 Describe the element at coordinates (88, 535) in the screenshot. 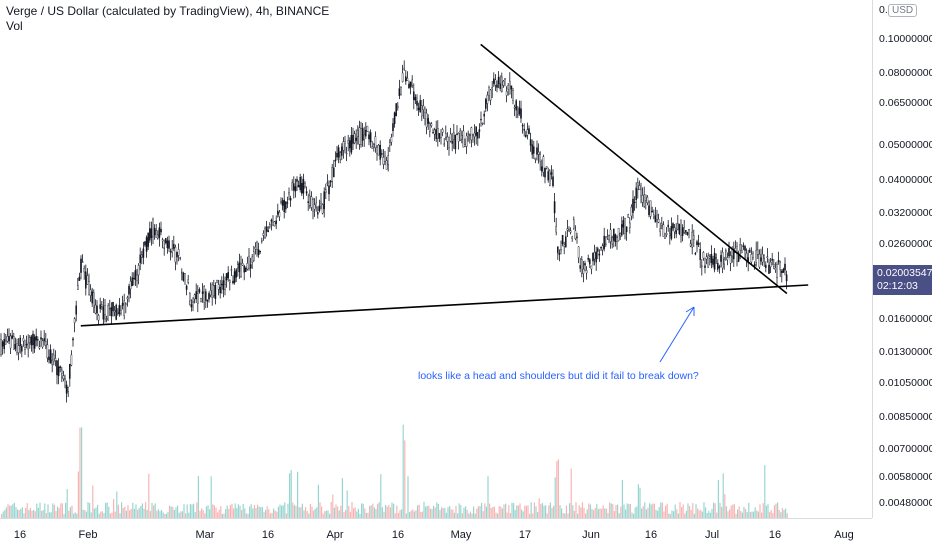

I see `time-tick: Feb` at that location.